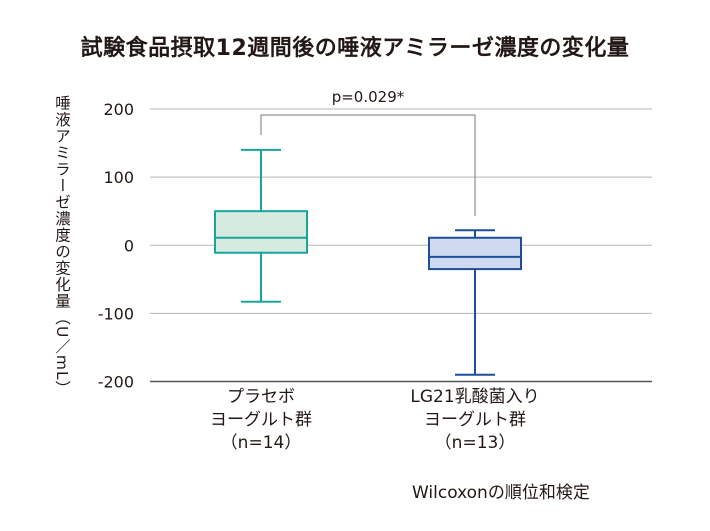 This screenshot has width=710, height=531. What do you see at coordinates (118, 109) in the screenshot?
I see `y-tick-label: 200` at bounding box center [118, 109].